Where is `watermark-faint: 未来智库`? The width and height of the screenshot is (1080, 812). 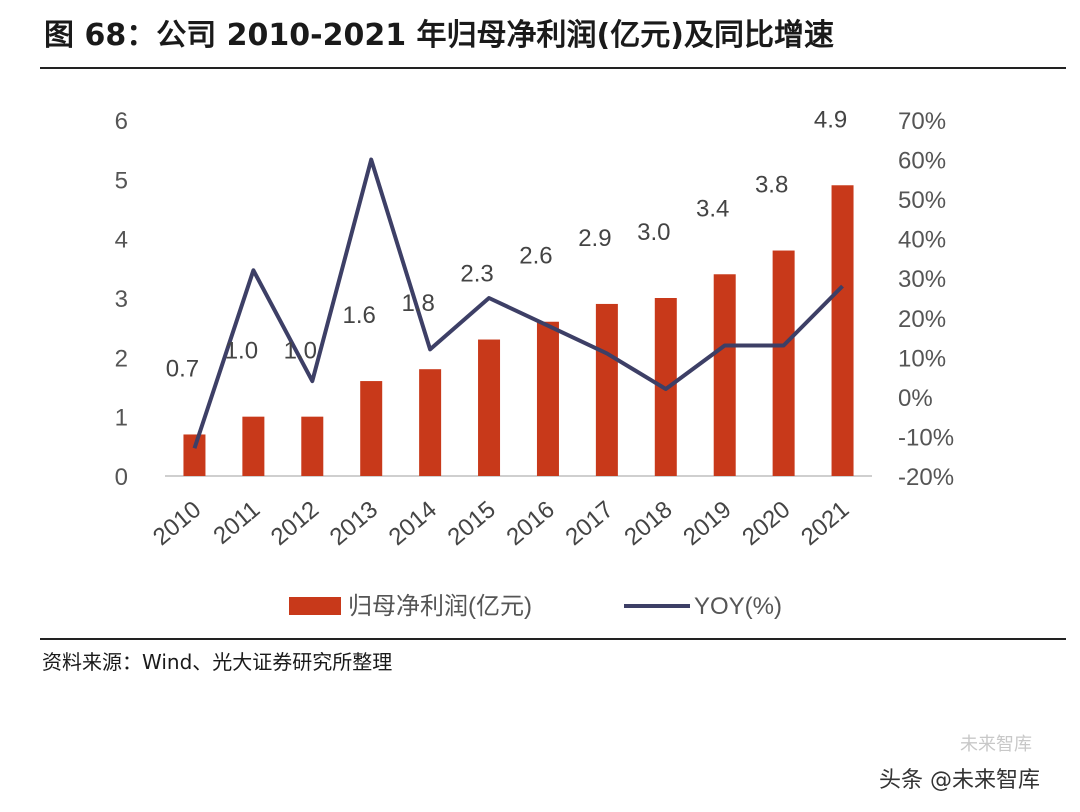
watermark-faint: 未来智库 is located at coordinates (996, 744).